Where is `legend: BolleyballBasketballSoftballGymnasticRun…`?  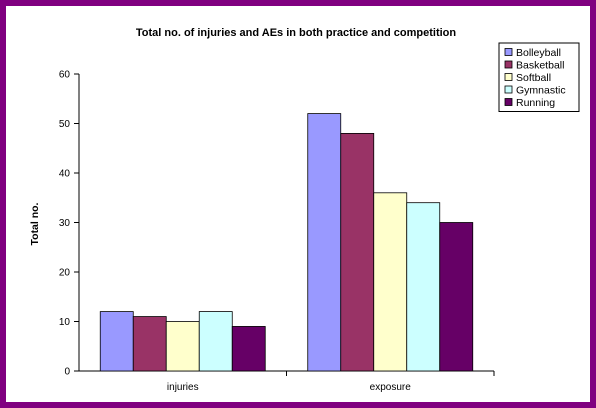
legend: BolleyballBasketballSoftballGymnasticRun… is located at coordinates (539, 77).